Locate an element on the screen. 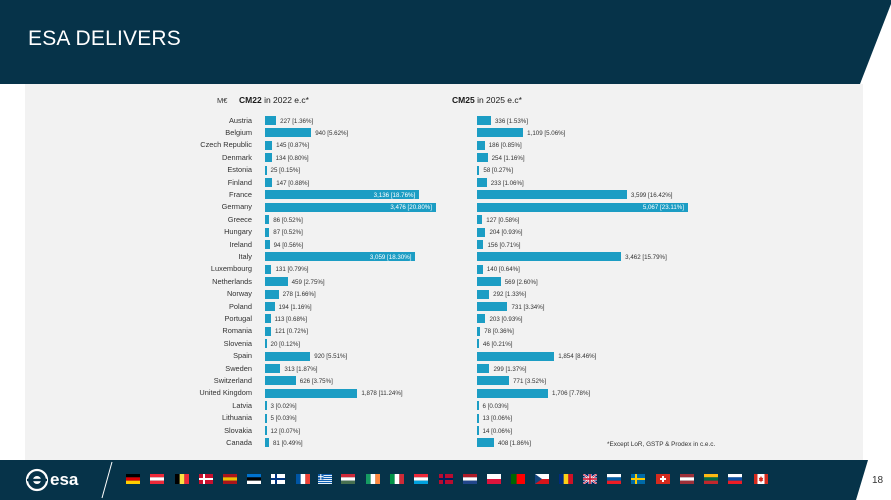 This screenshot has height=500, width=891. footnote: *Except LoR, GSTP & Prodex in c.e.c. is located at coordinates (661, 444).